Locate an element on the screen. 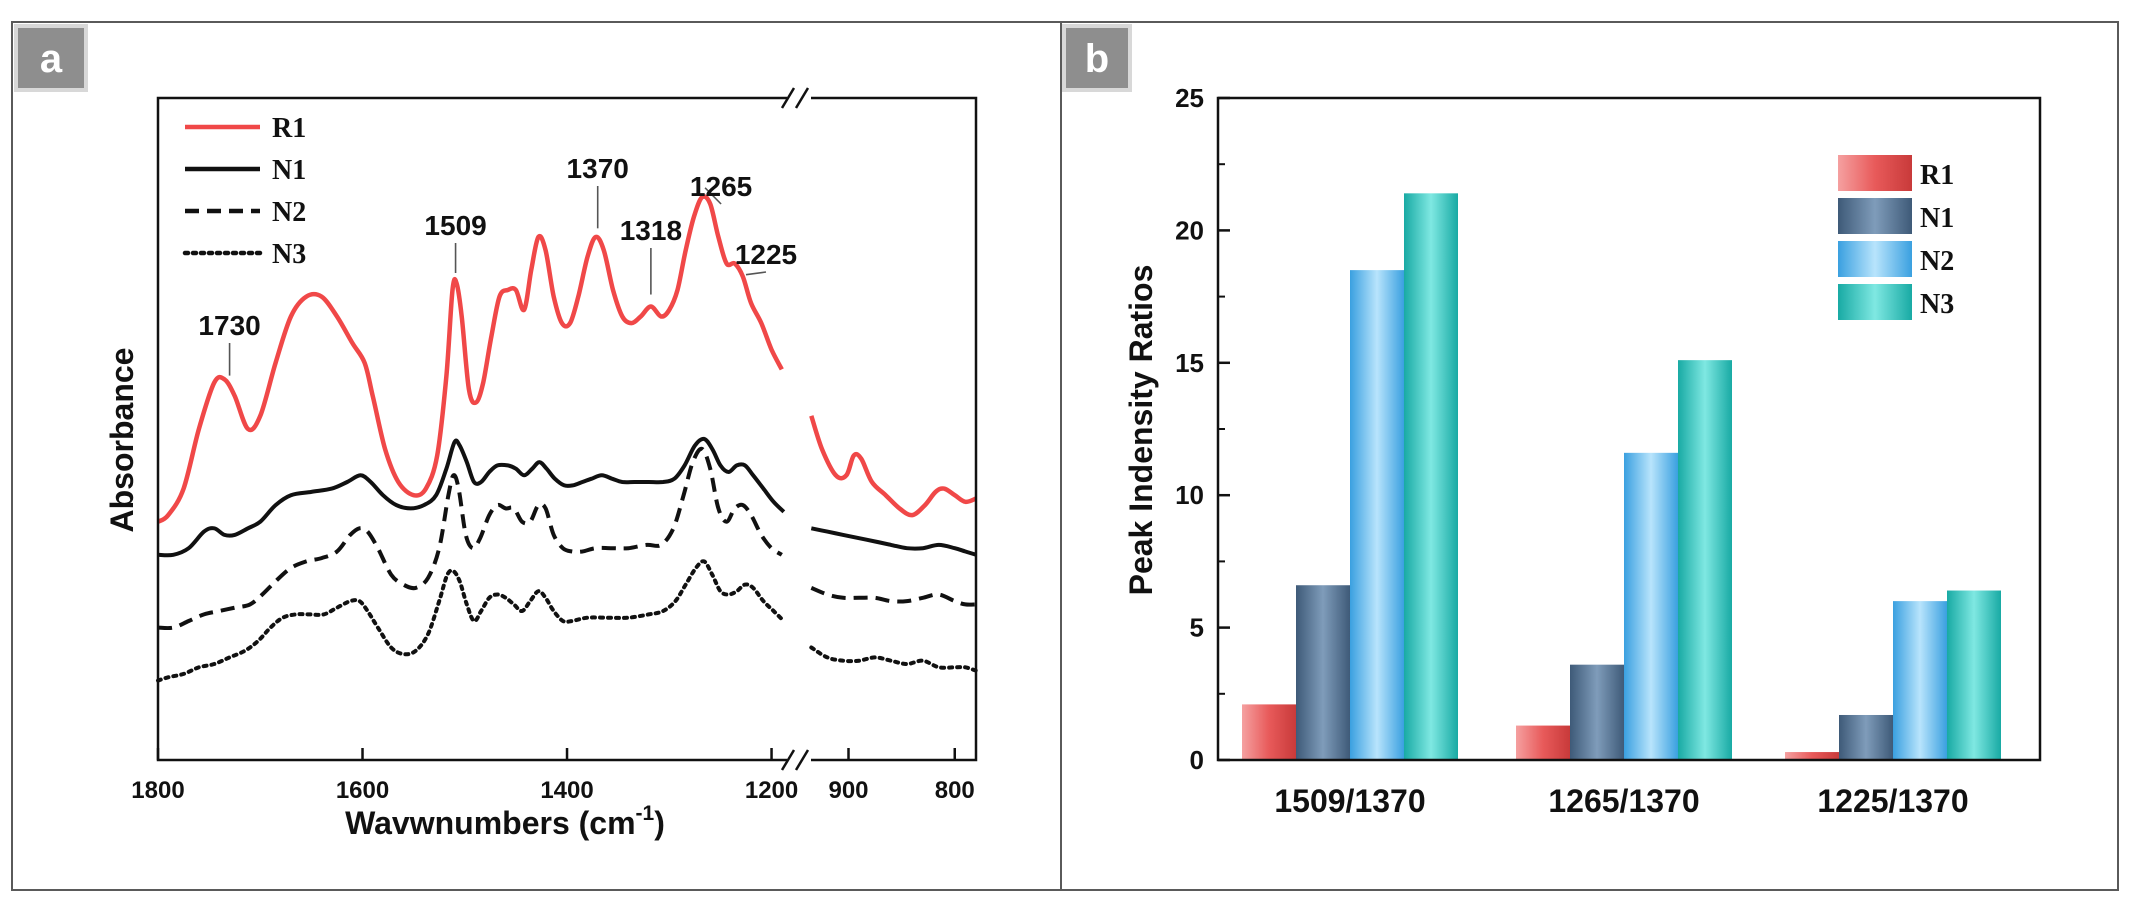 Image resolution: width=2129 pixels, height=908 pixels. series-line-r1 is located at coordinates (470, 359).